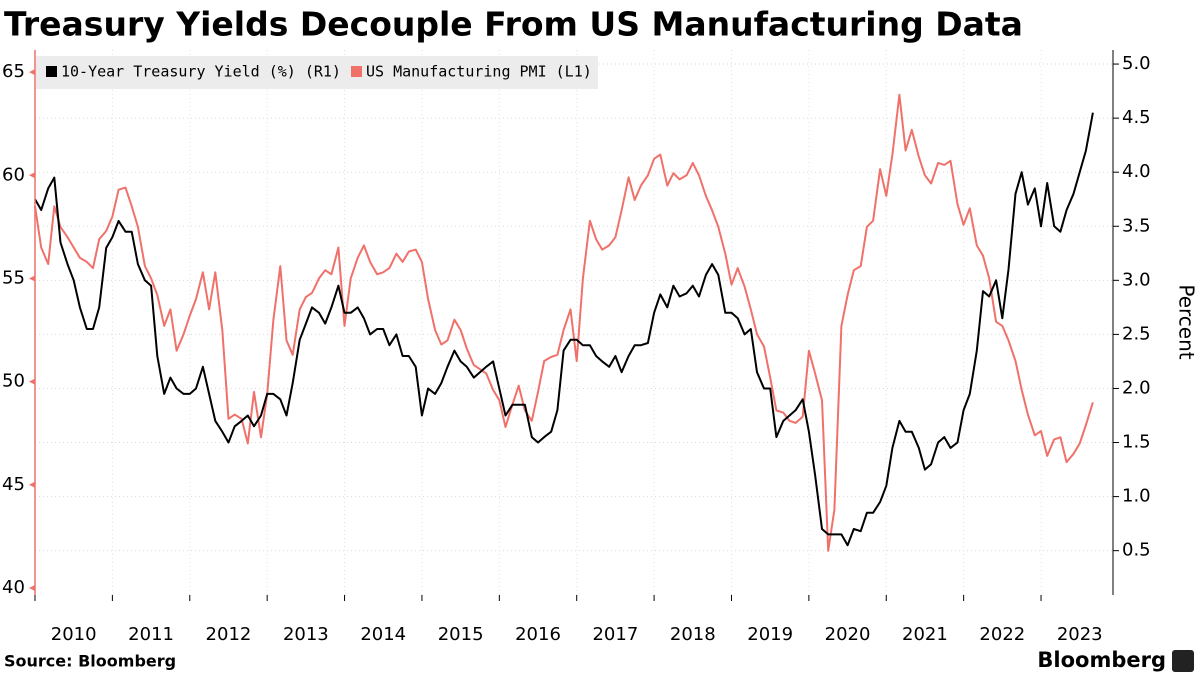 This screenshot has height=675, width=1200. I want to click on y2-tick-label: 1.5, so click(1136, 442).